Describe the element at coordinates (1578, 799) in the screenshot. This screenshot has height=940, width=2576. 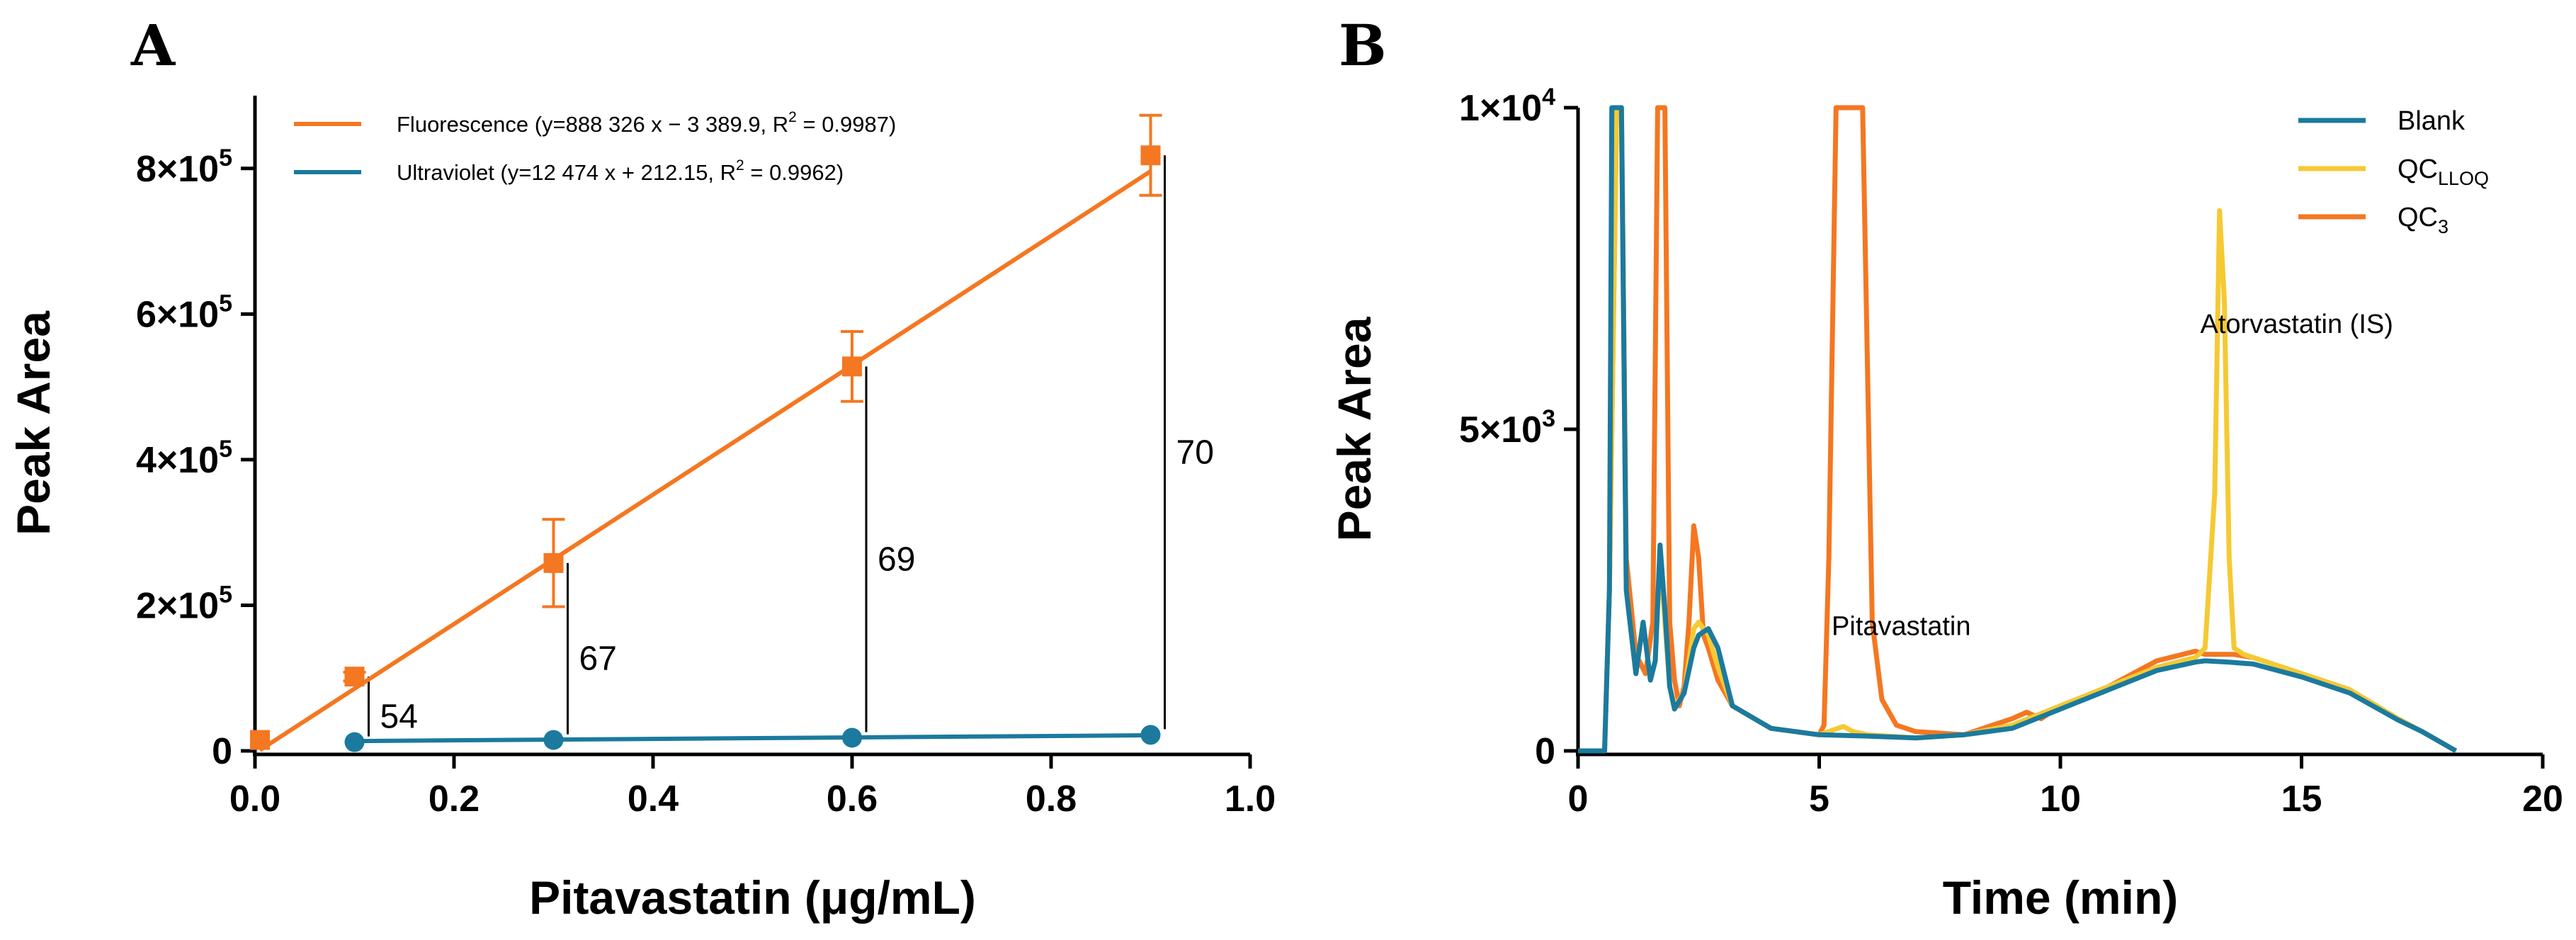
I see `b-x-tick-label: 0` at that location.